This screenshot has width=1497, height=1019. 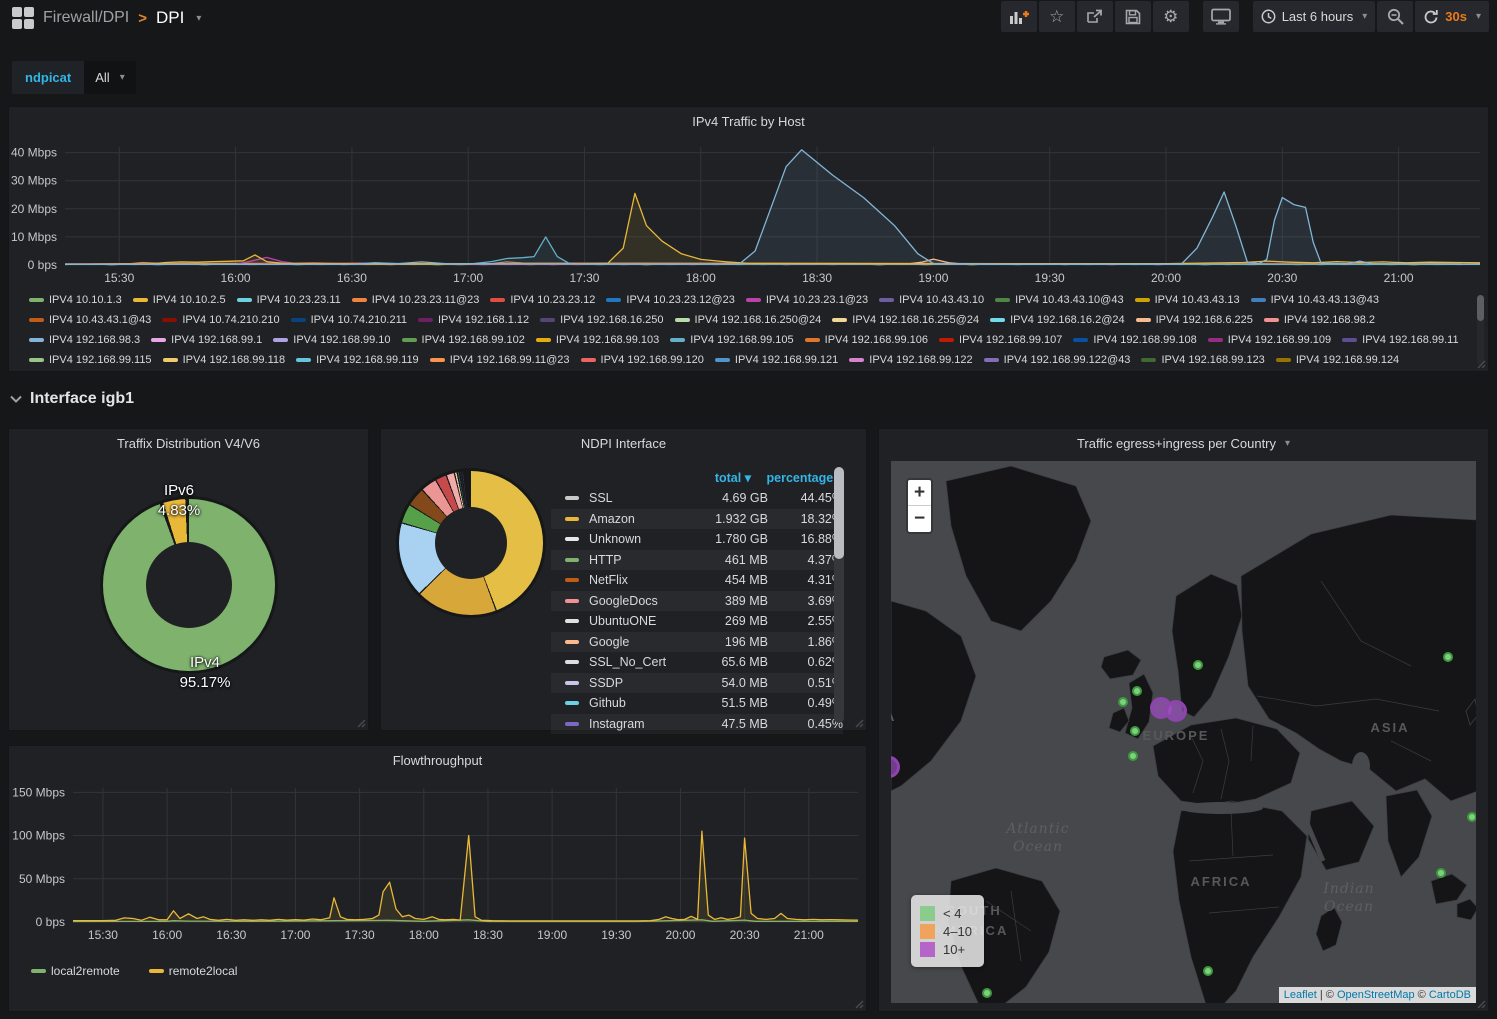 I want to click on legend-item: local2remote, so click(x=75, y=971).